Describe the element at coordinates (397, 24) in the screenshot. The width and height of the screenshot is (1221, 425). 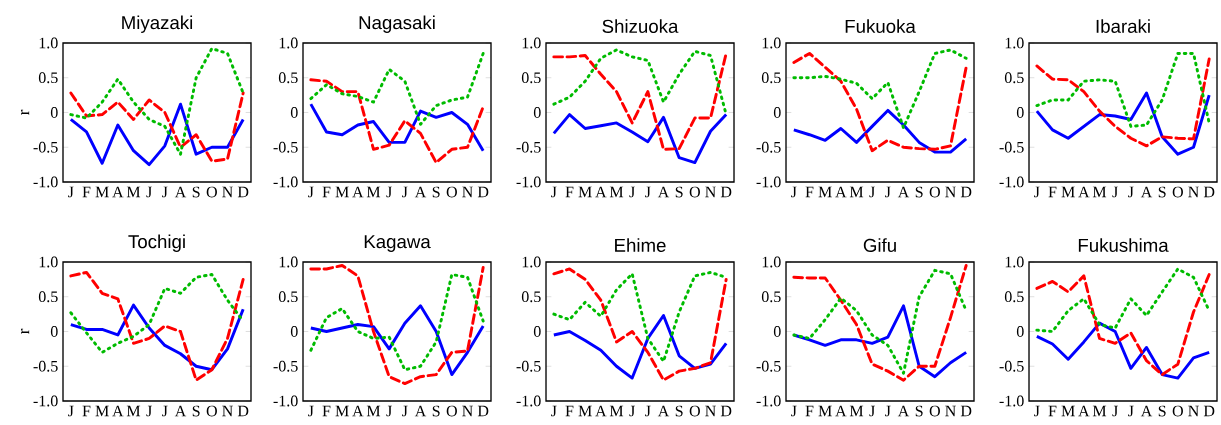
I see `chart-title: Nagasaki` at that location.